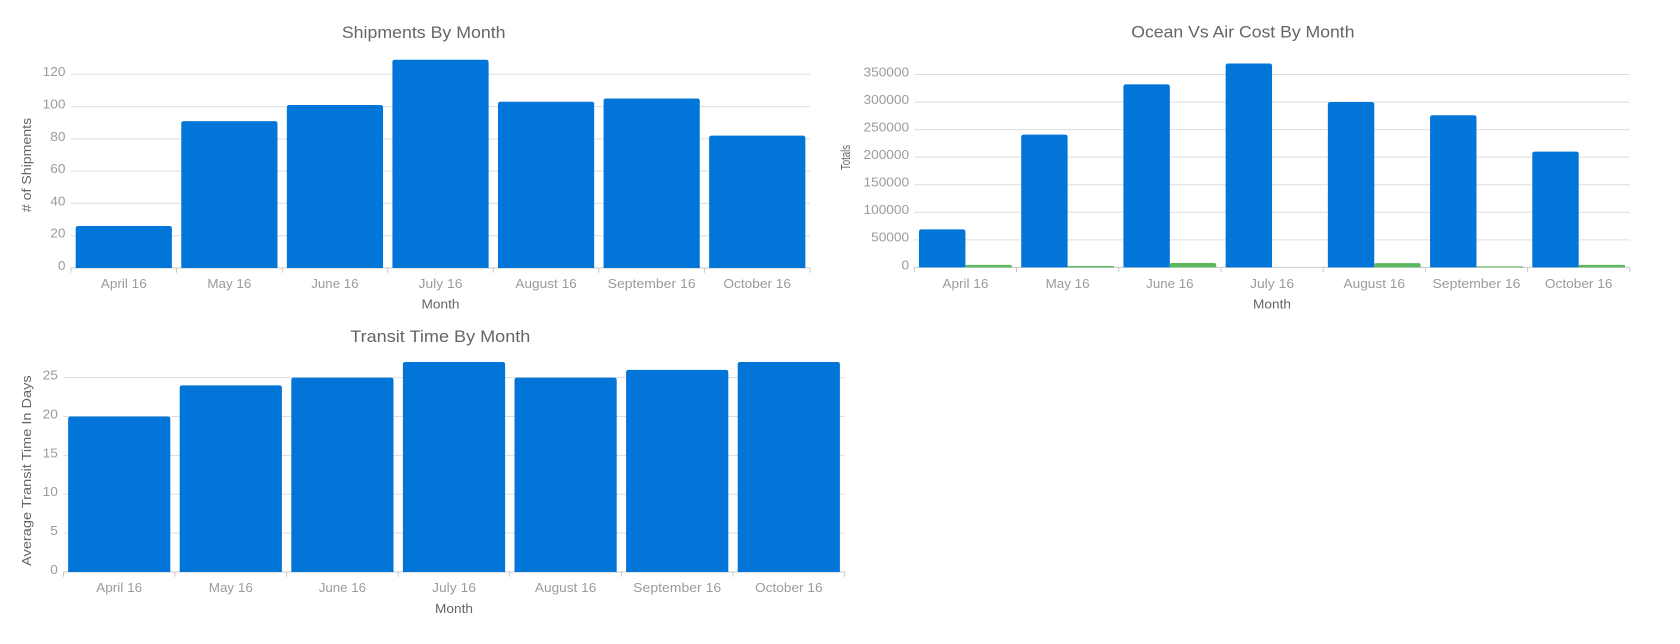 This screenshot has height=644, width=1680. Describe the element at coordinates (57, 137) in the screenshot. I see `svg-text: 80` at that location.